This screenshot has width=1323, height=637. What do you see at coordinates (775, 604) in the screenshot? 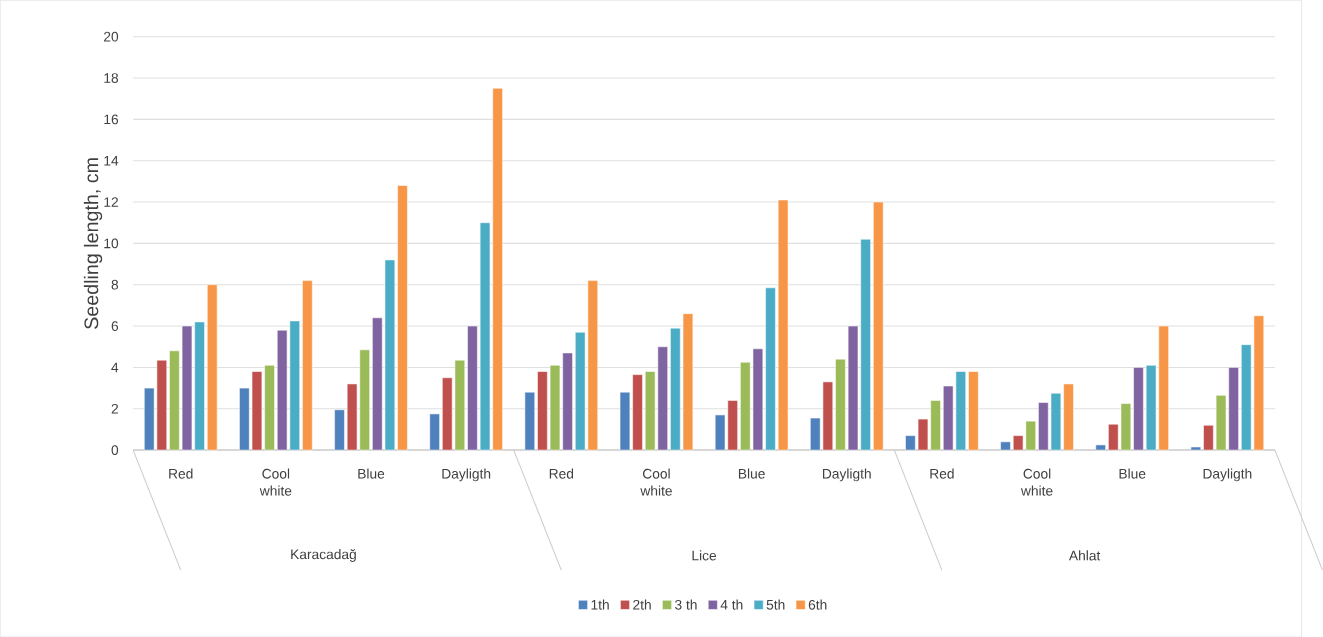
I see `legend-label: 5th` at bounding box center [775, 604].